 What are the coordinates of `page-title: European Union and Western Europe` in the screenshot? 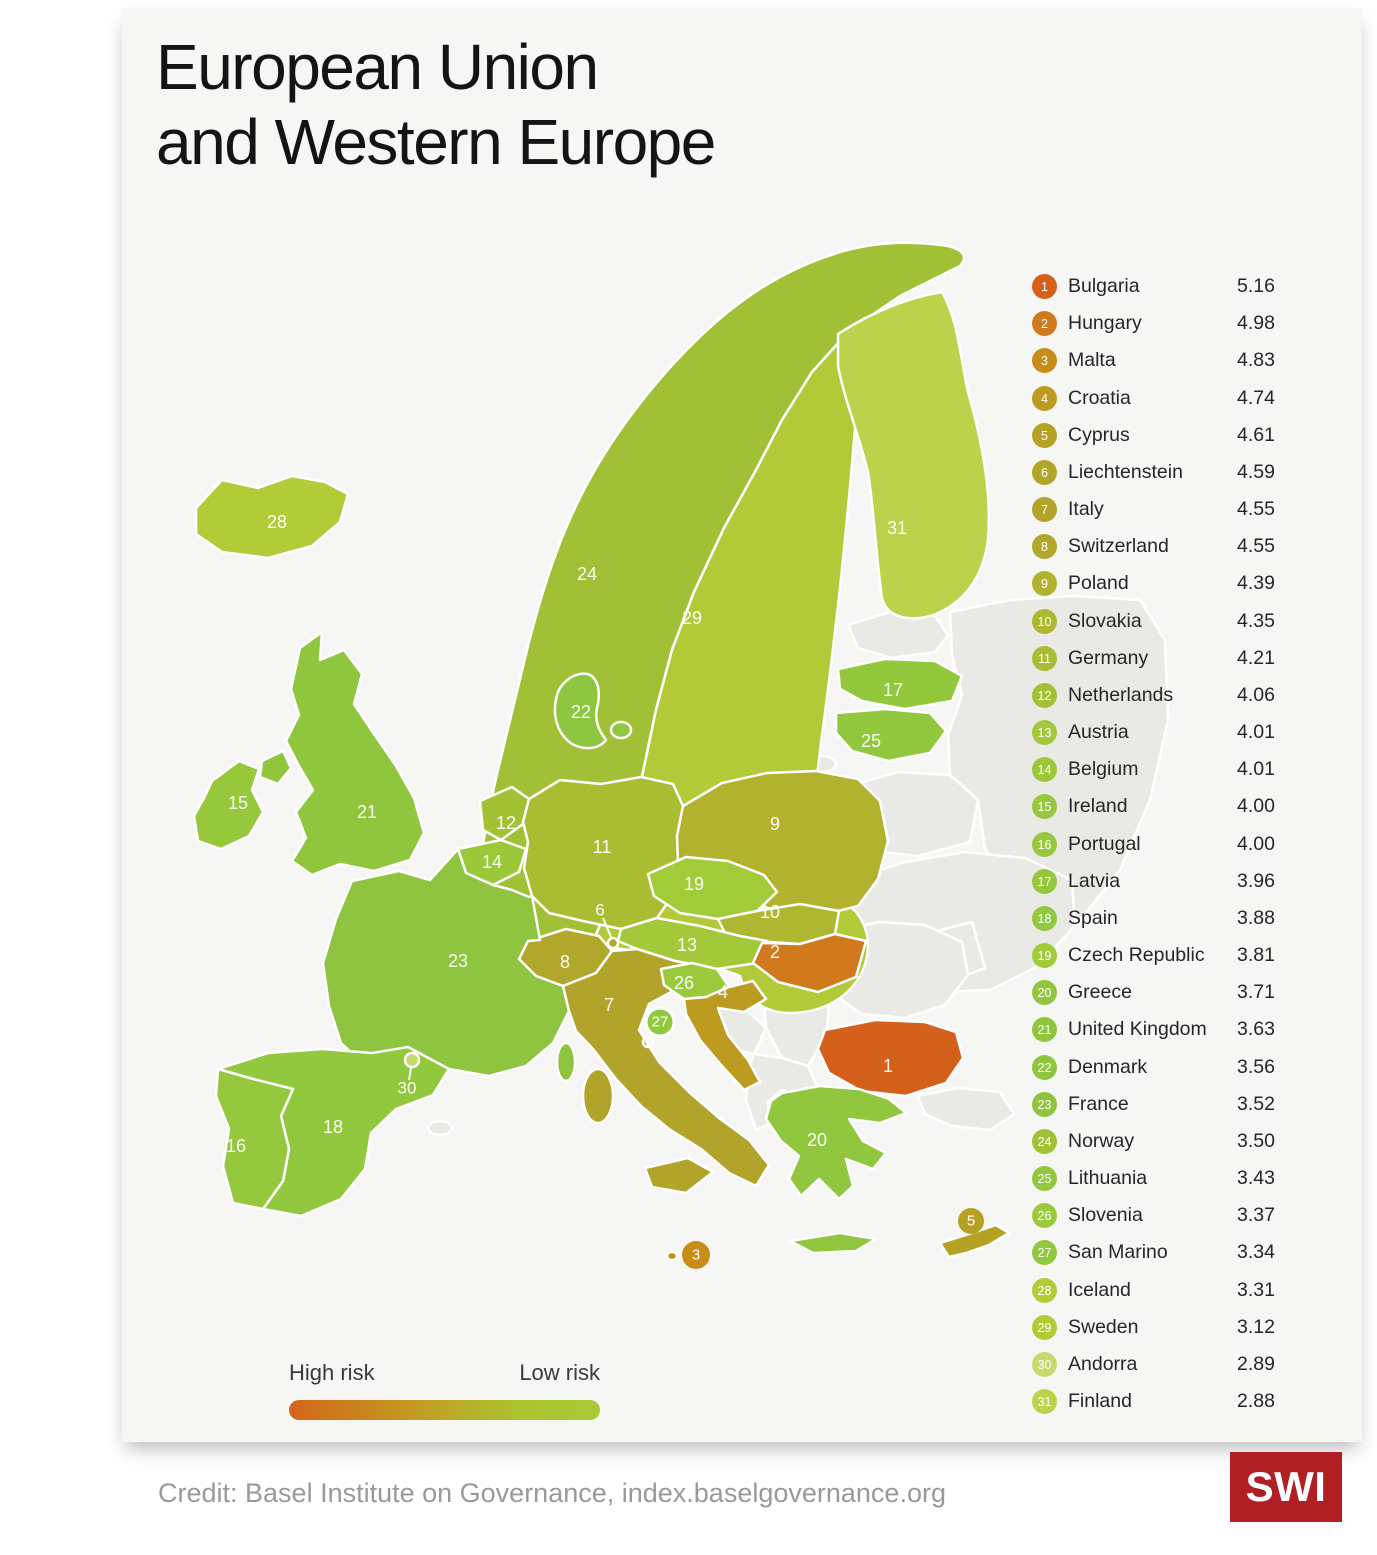 It's located at (436, 105).